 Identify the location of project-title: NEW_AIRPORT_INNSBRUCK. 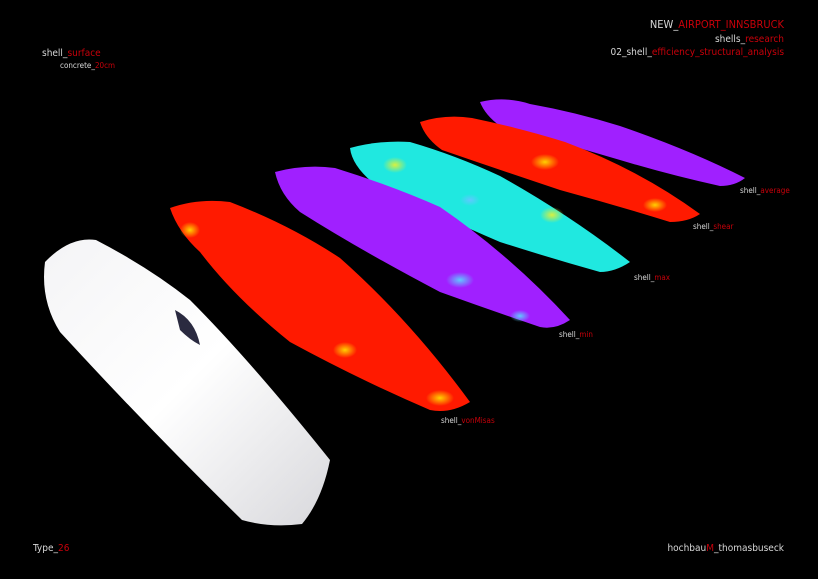
(716, 24).